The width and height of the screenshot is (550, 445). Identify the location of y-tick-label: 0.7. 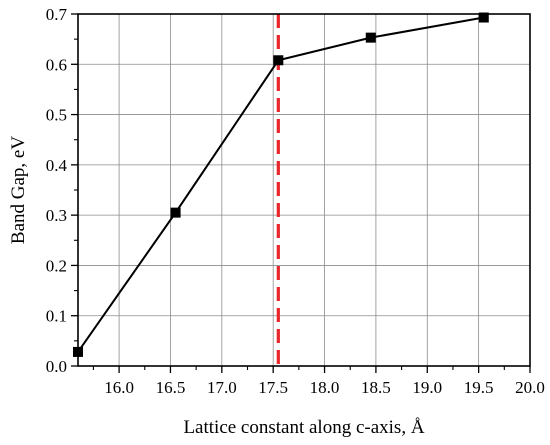
(57, 14).